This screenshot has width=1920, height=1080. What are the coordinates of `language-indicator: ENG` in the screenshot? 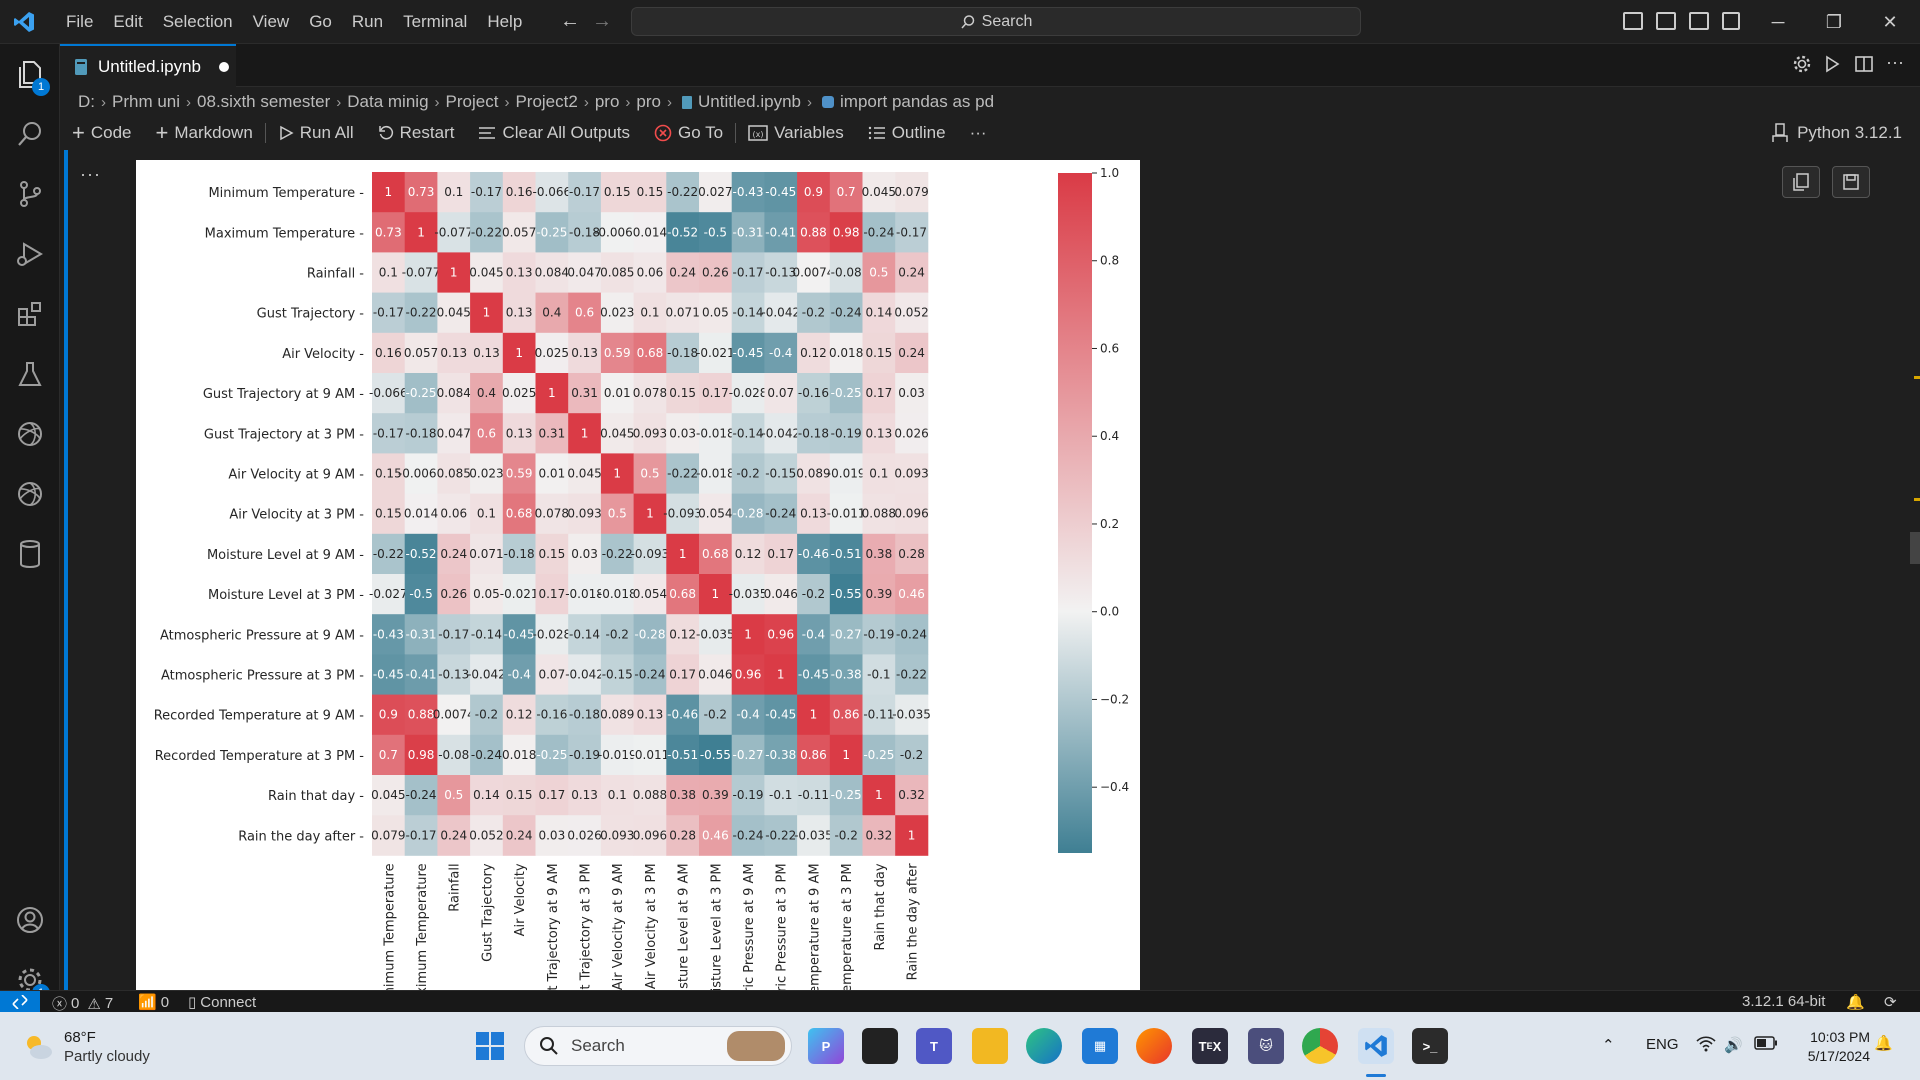 It's located at (1662, 1044).